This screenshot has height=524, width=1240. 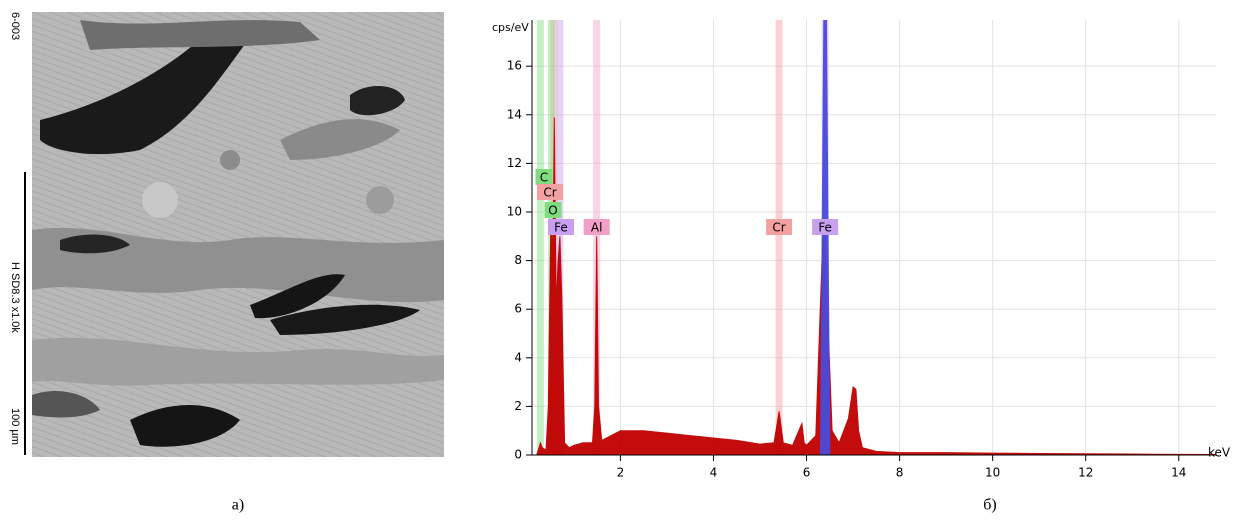 What do you see at coordinates (1178, 473) in the screenshot?
I see `x-tick-label: 14` at bounding box center [1178, 473].